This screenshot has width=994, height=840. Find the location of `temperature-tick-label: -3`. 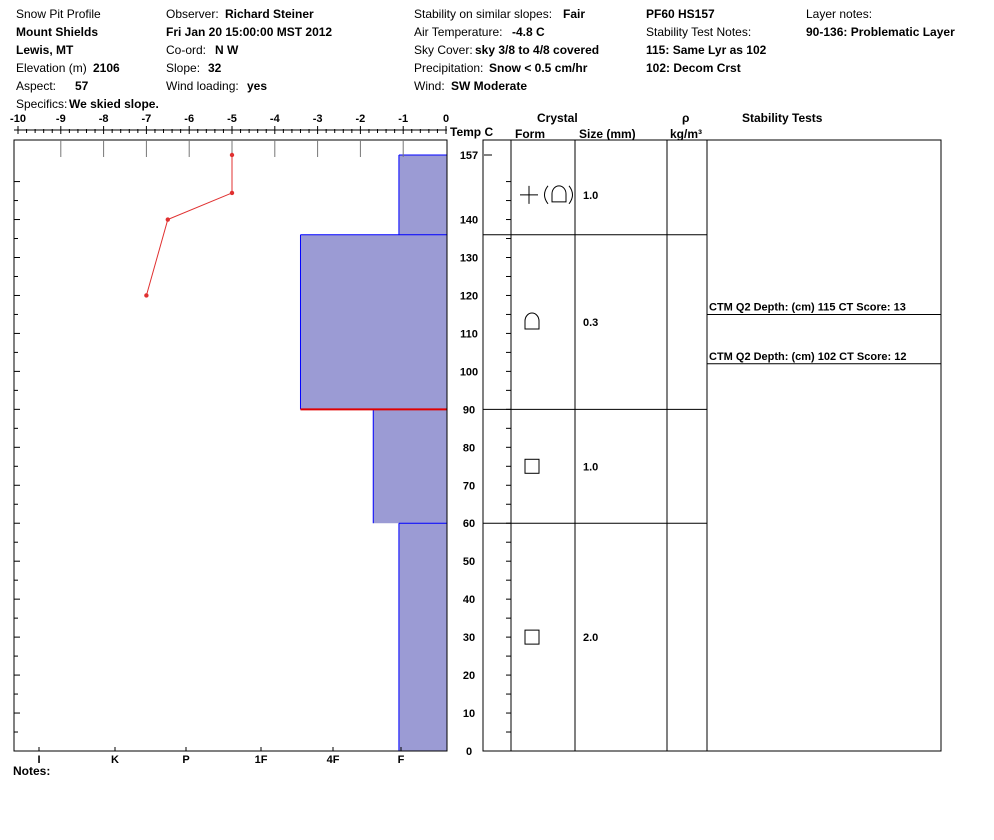

temperature-tick-label: -3 is located at coordinates (318, 119).